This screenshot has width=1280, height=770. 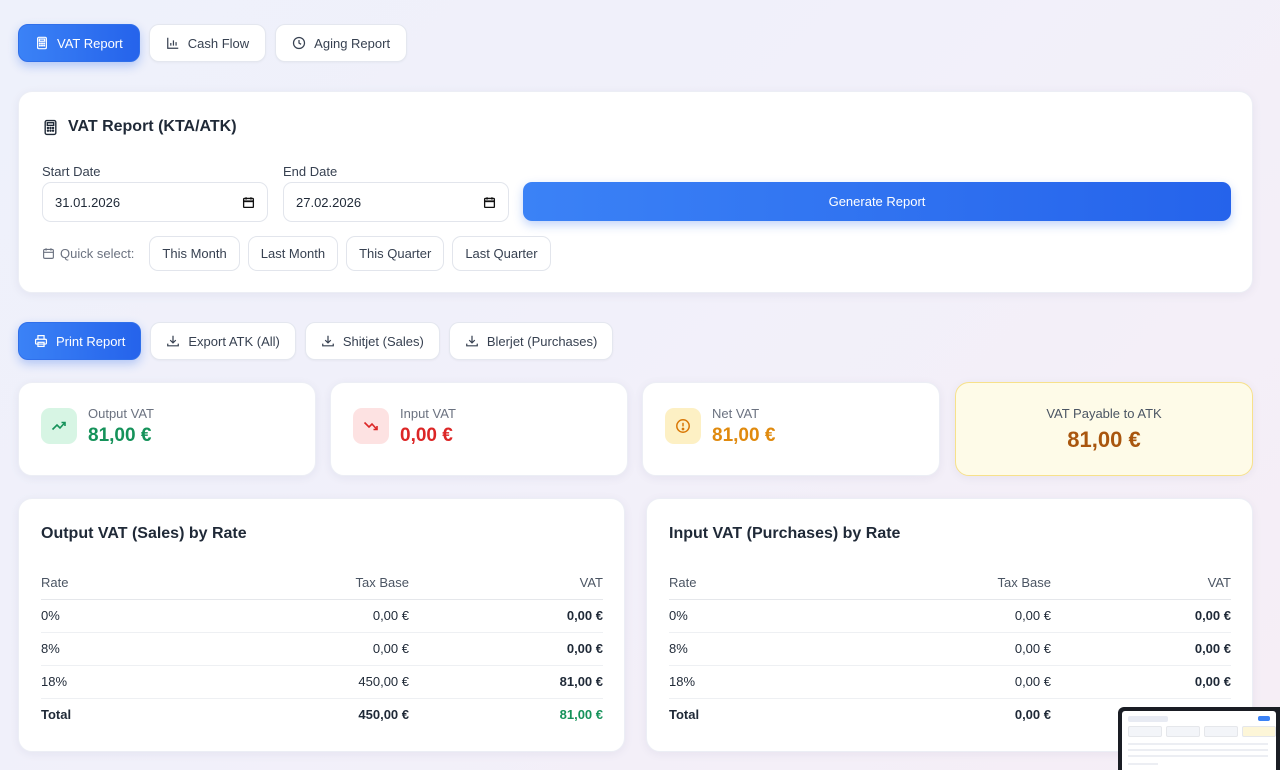 I want to click on quick-select-label: Quick select:, so click(x=88, y=253).